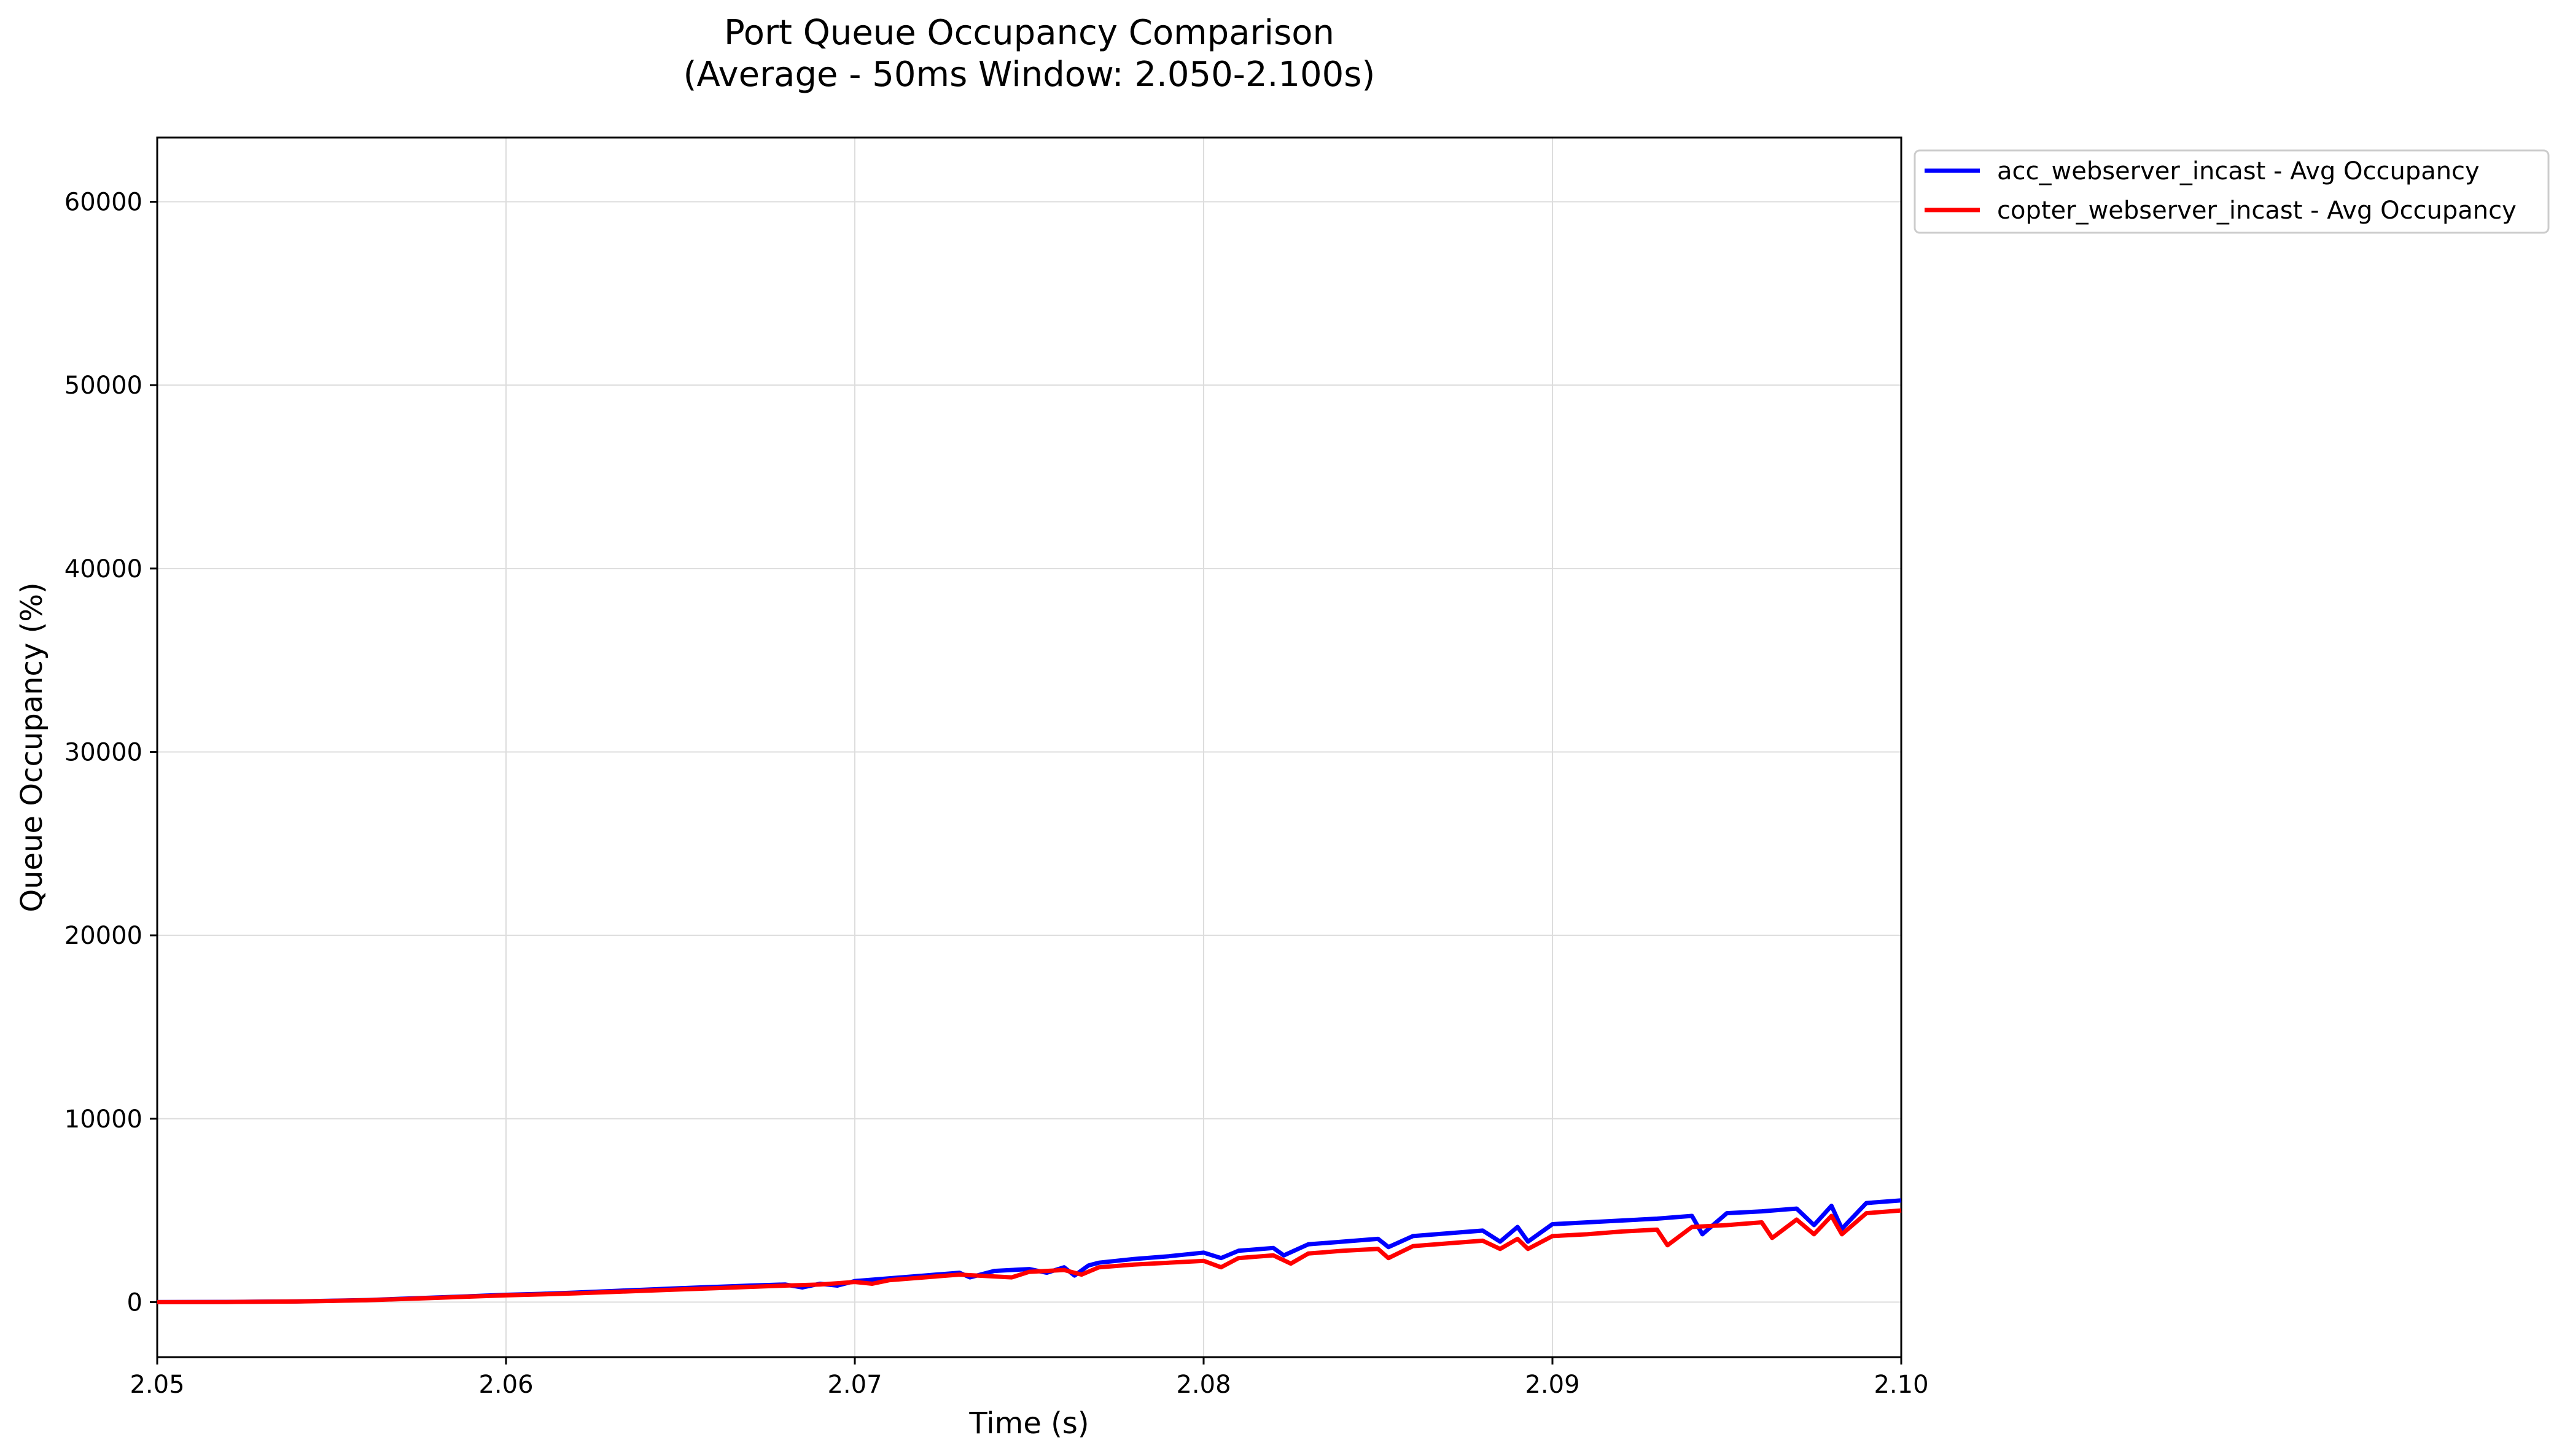  What do you see at coordinates (103, 936) in the screenshot?
I see `y-tick-label: 20000` at bounding box center [103, 936].